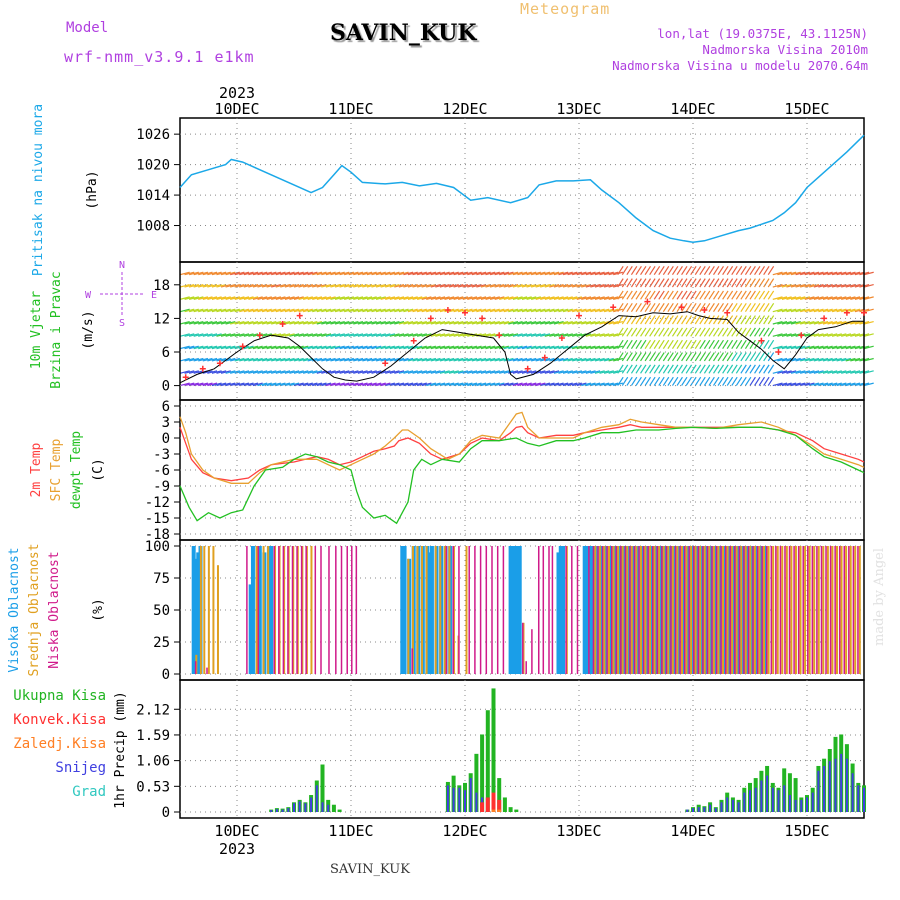 The height and width of the screenshot is (900, 900). Describe the element at coordinates (522, 190) in the screenshot. I see `pressure-frame` at that location.